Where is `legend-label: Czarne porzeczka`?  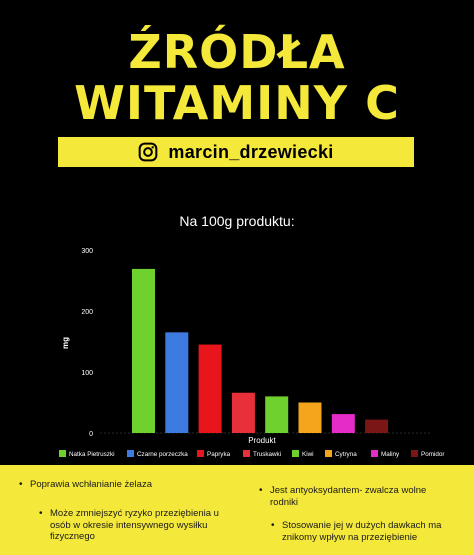 legend-label: Czarne porzeczka is located at coordinates (162, 454).